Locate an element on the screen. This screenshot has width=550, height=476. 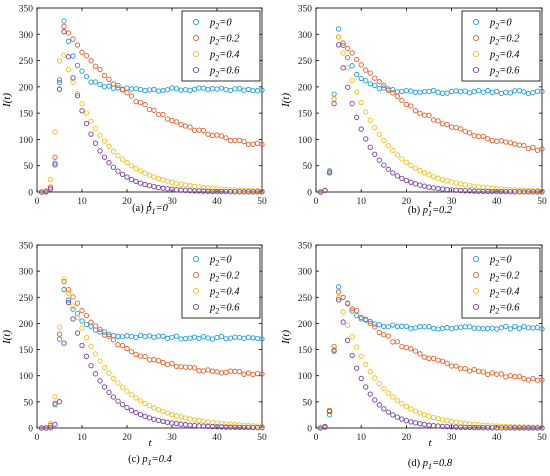
x-tick-label: 30 is located at coordinates (452, 202).